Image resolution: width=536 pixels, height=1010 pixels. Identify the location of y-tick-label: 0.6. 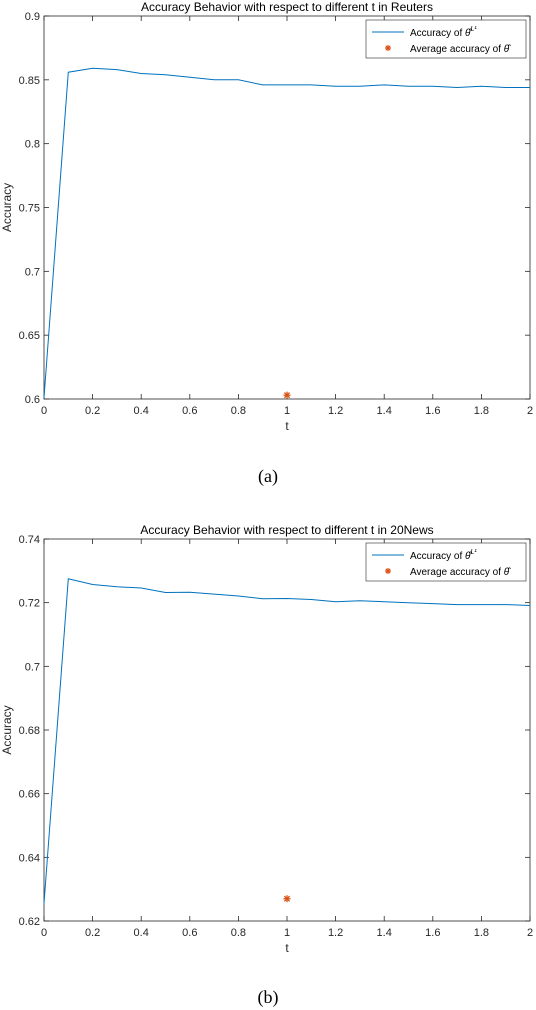
(32, 400).